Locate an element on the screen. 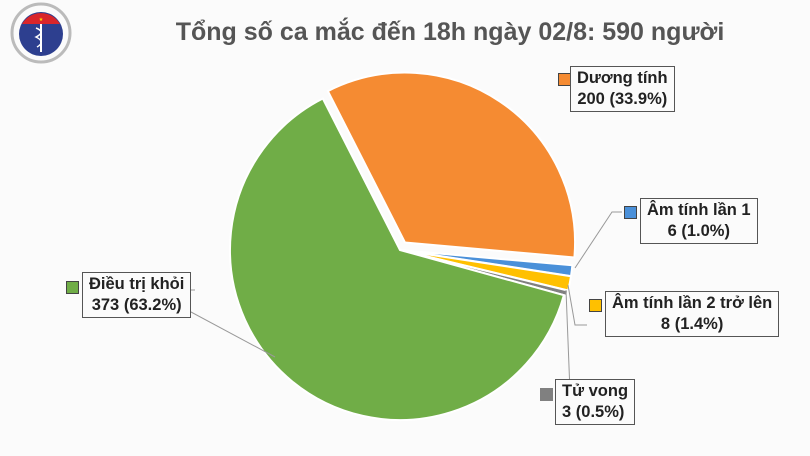 The width and height of the screenshot is (810, 456). label-name: Âm tính lần 2 trở lên is located at coordinates (692, 303).